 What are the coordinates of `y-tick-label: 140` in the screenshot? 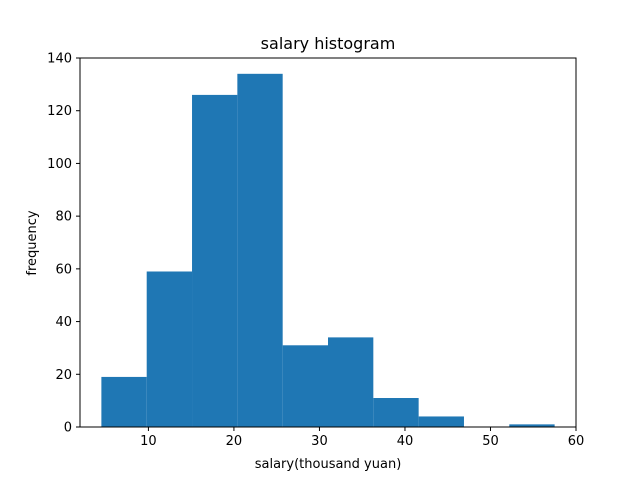 It's located at (59, 59).